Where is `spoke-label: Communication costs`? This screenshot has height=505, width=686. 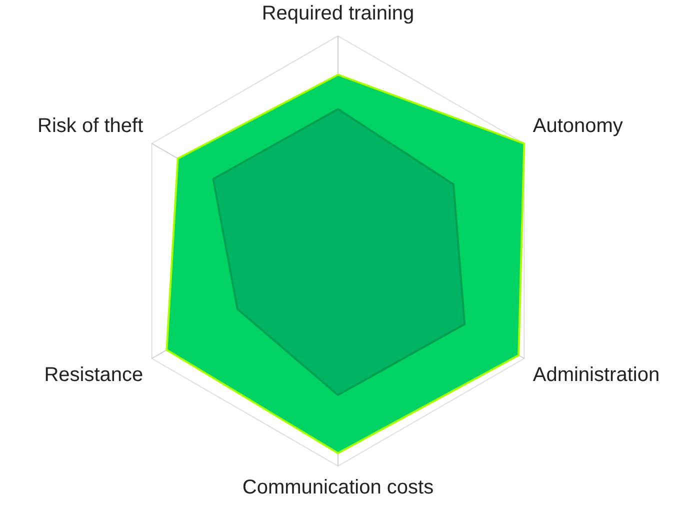 spoke-label: Communication costs is located at coordinates (338, 487).